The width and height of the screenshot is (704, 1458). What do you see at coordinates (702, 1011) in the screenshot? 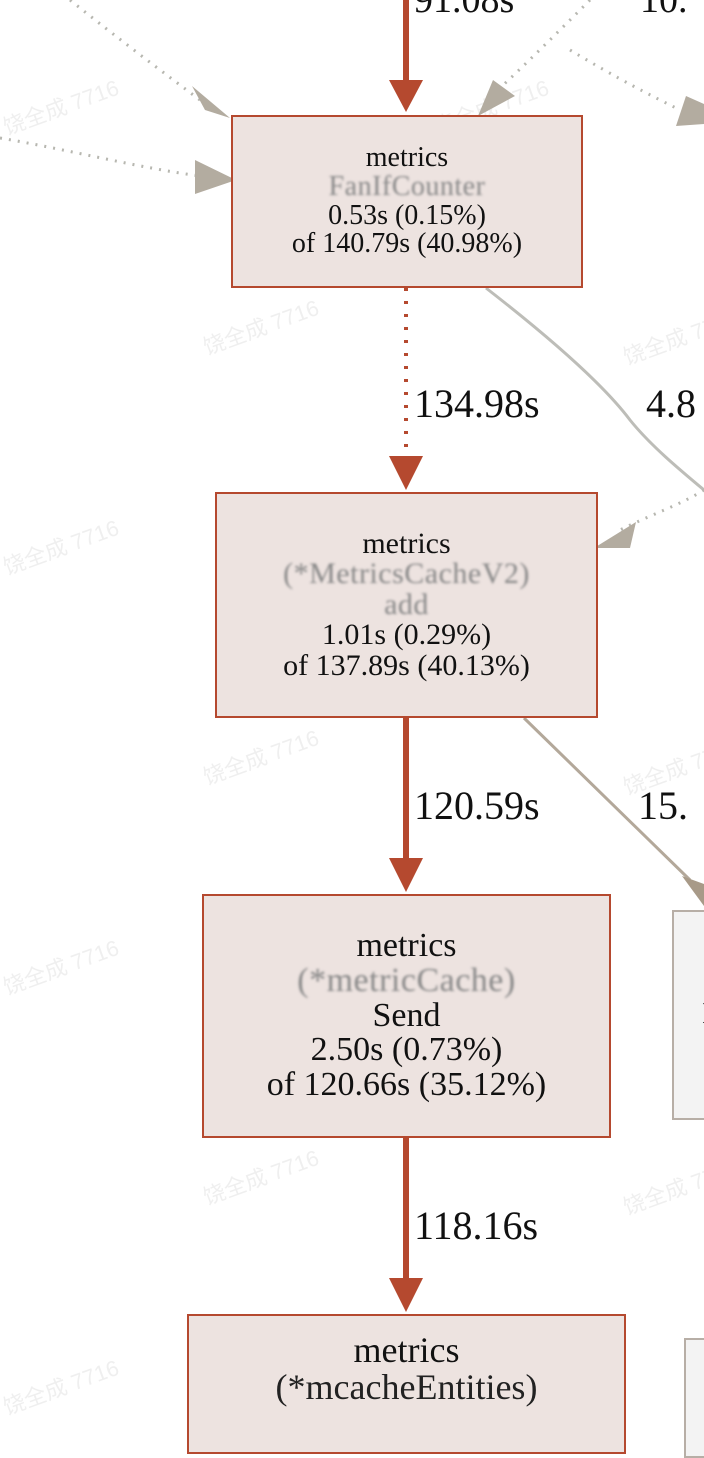
I see `node-partial-right-text: 1` at bounding box center [702, 1011].